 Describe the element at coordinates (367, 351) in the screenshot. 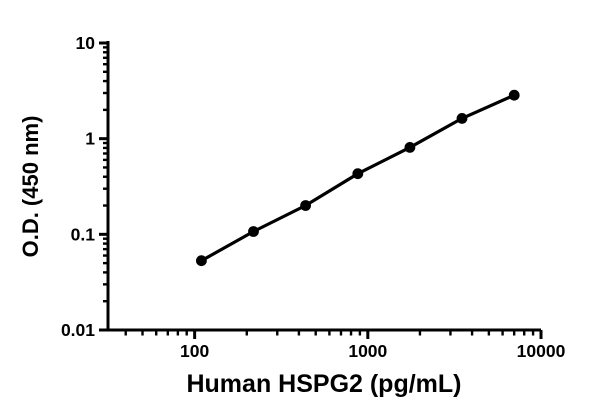

I see `x-tick-label: 1000` at that location.